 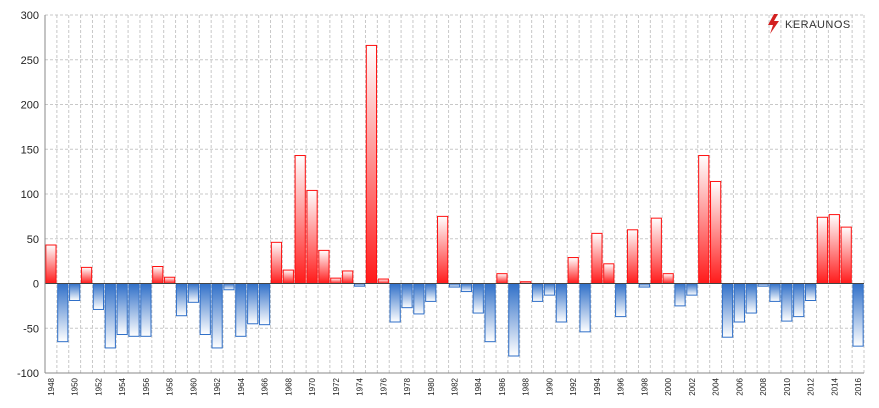 What do you see at coordinates (739, 386) in the screenshot?
I see `x-tick-label: 2006` at bounding box center [739, 386].